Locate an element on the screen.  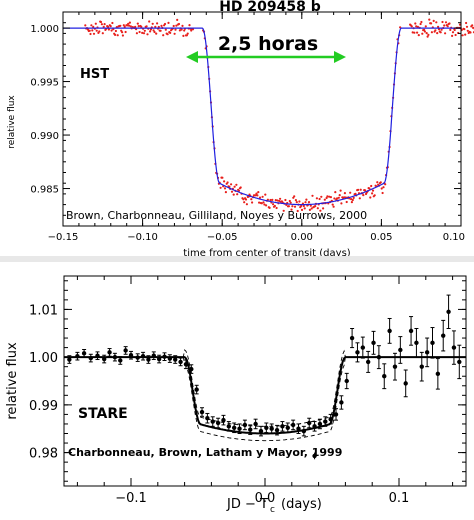
stare-label: STARE is located at coordinates (103, 414).